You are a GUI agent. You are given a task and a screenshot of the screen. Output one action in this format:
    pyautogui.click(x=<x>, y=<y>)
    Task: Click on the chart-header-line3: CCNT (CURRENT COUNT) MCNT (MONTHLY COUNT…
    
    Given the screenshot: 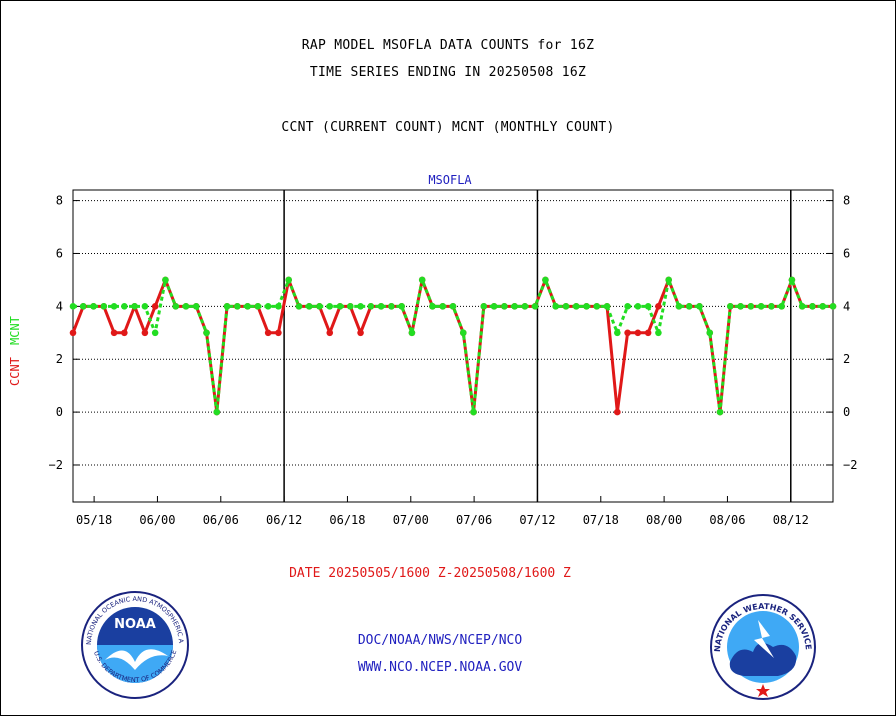 What is the action you would take?
    pyautogui.click(x=448, y=127)
    